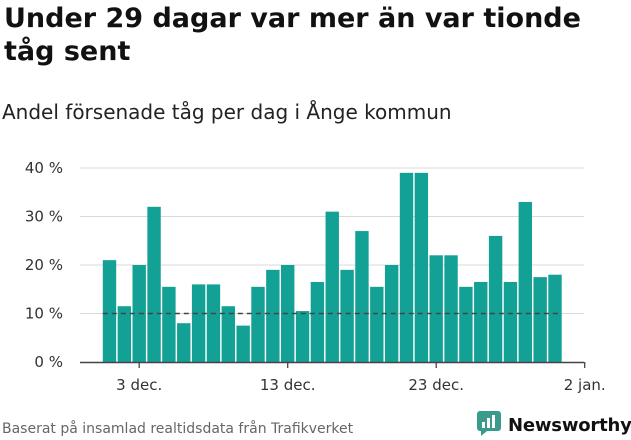  Describe the element at coordinates (489, 425) in the screenshot. I see `newsworthy-logo-icon` at that location.